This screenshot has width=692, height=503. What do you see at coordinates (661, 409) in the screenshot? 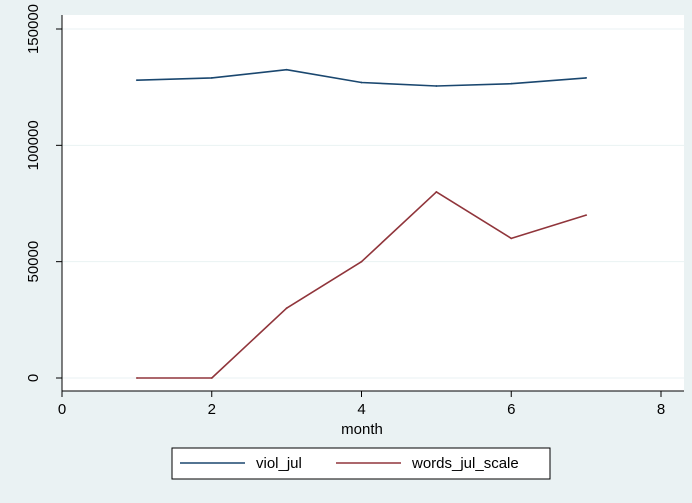
I see `x-tick-label: 8` at bounding box center [661, 409].